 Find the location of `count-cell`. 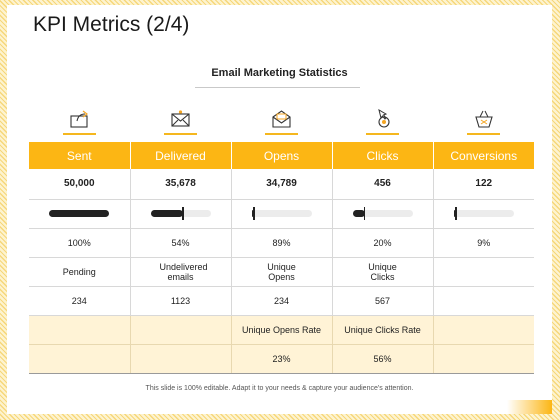

count-cell is located at coordinates (483, 301).